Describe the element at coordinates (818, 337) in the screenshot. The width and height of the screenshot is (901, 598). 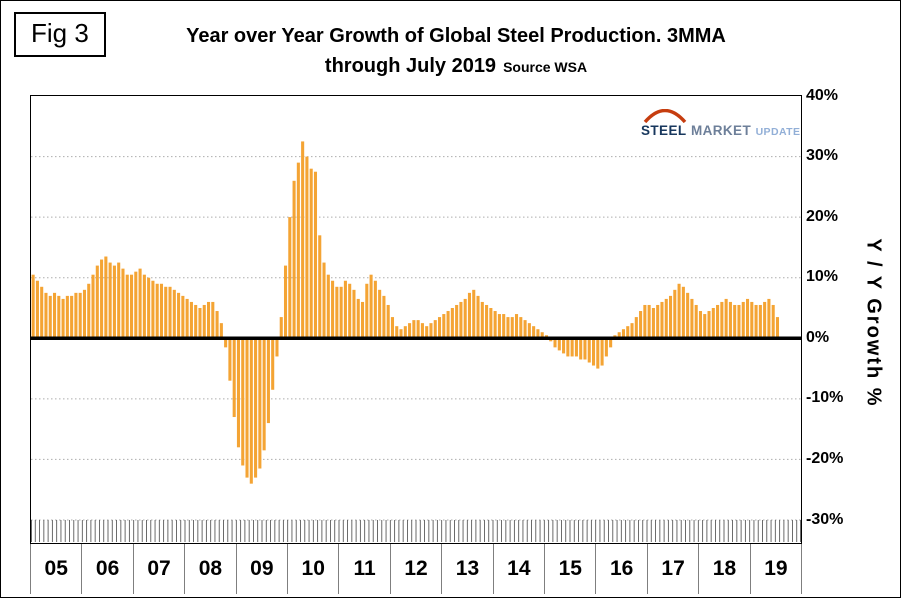
I see `y-tick-label: 0%` at that location.